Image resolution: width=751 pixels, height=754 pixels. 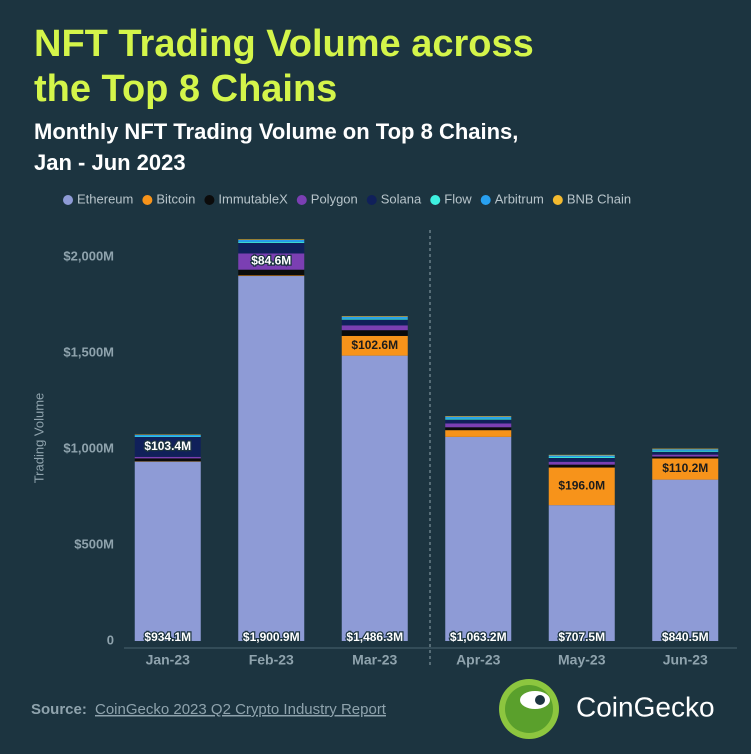 I want to click on y-tick-label: $2,000M, so click(x=88, y=255).